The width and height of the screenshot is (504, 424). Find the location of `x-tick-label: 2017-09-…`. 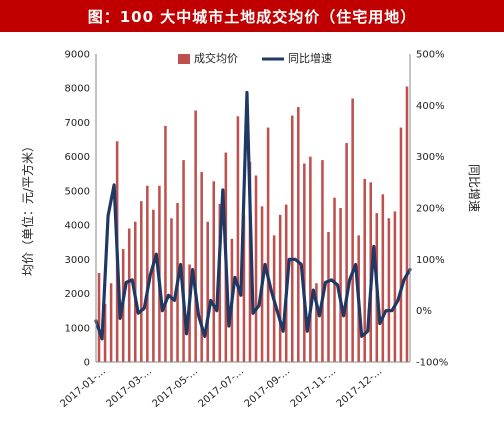

x-tick-label: 2017-09-… is located at coordinates (268, 388).